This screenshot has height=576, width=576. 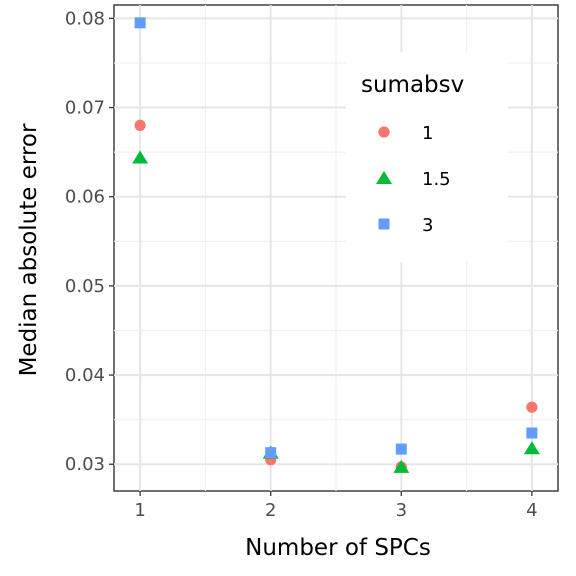 I want to click on y-tick-label: 0.06, so click(x=85, y=197).